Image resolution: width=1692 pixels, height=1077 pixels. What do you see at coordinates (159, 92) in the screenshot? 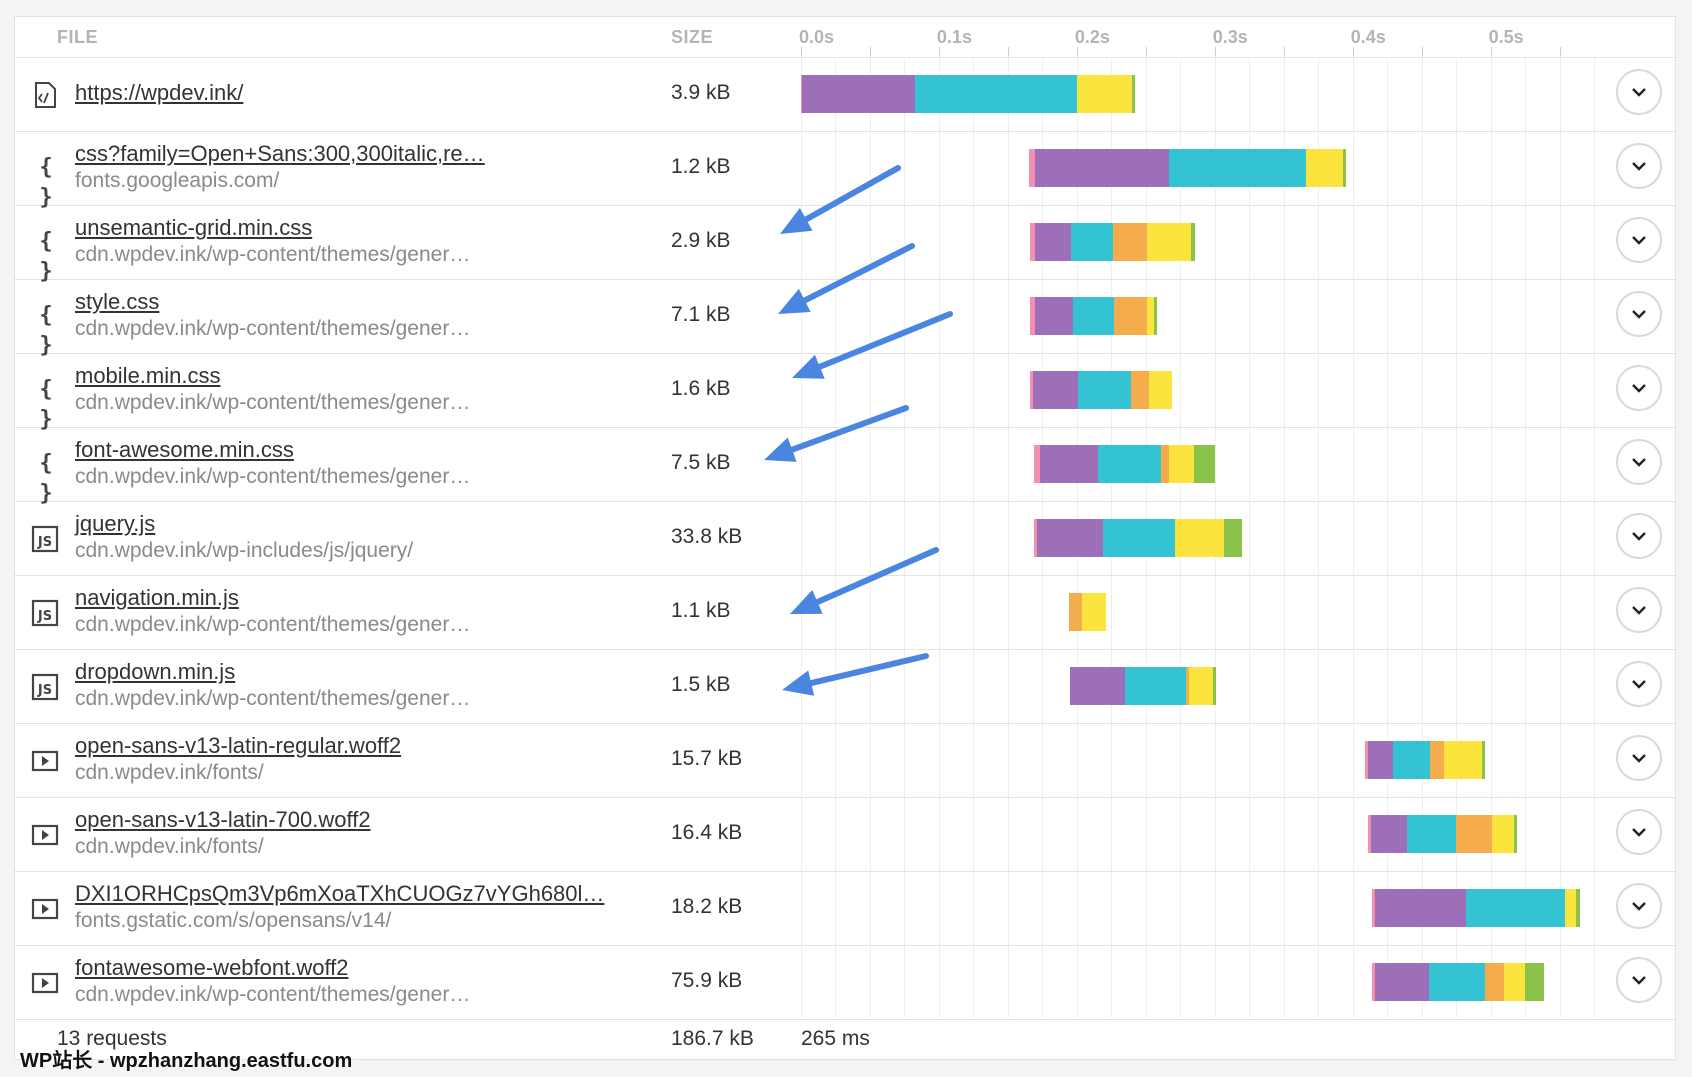
I see `request-url-link: https://wpdev.ink/` at bounding box center [159, 92].